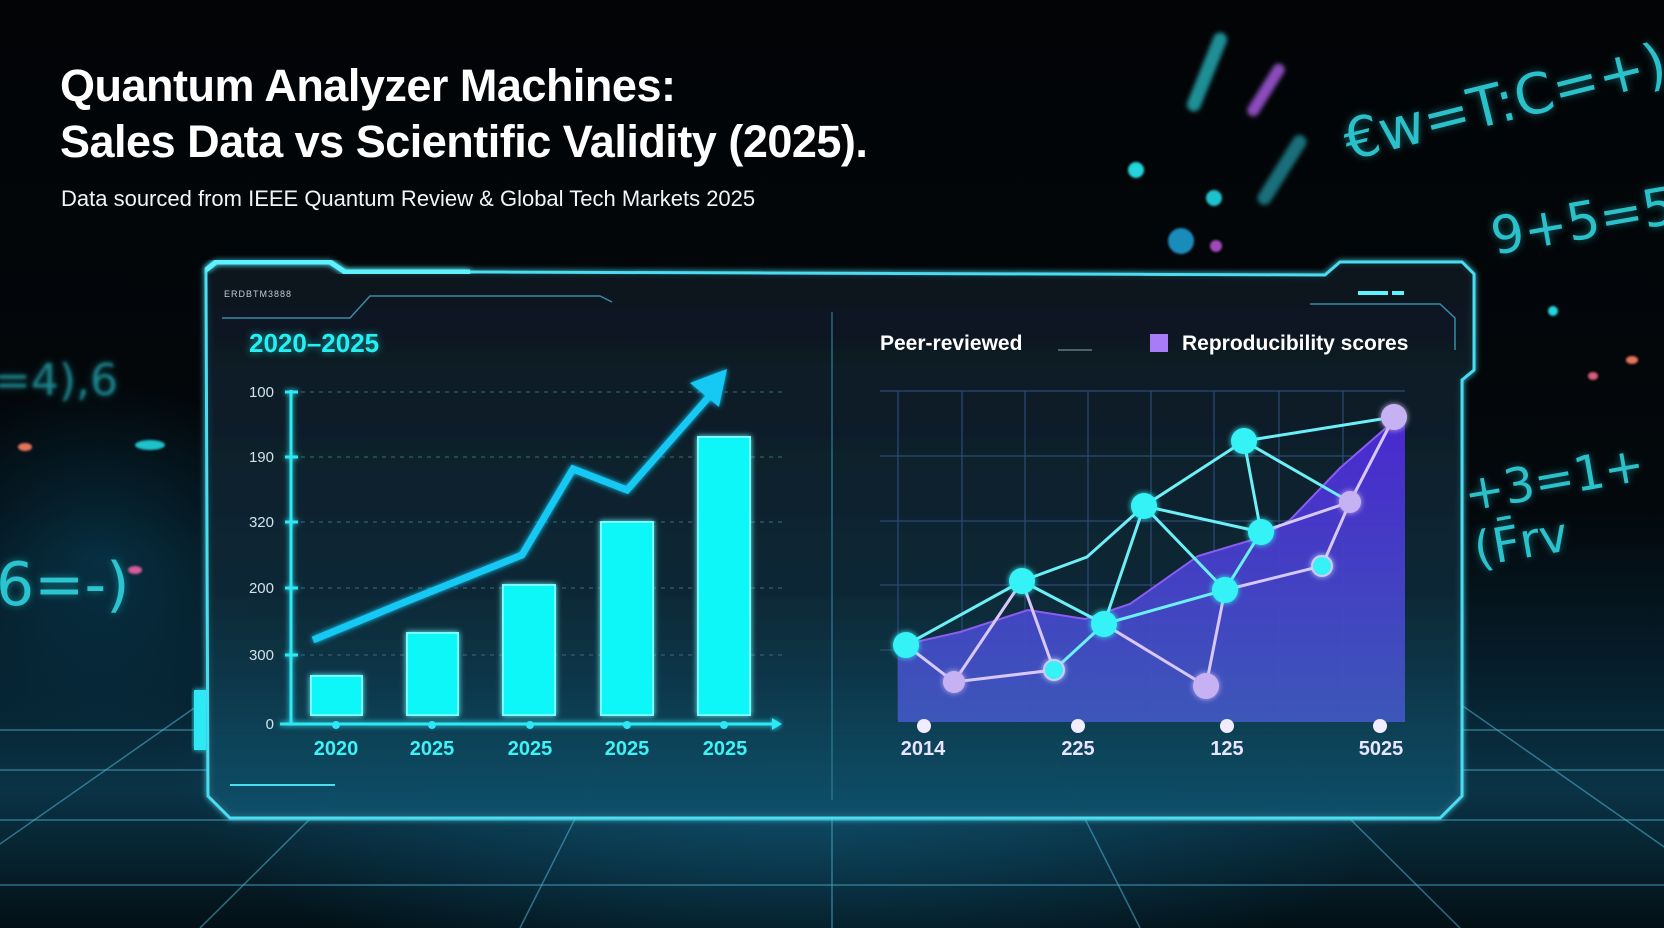 The width and height of the screenshot is (1664, 928). I want to click on x-tick-label: 2014, so click(923, 749).